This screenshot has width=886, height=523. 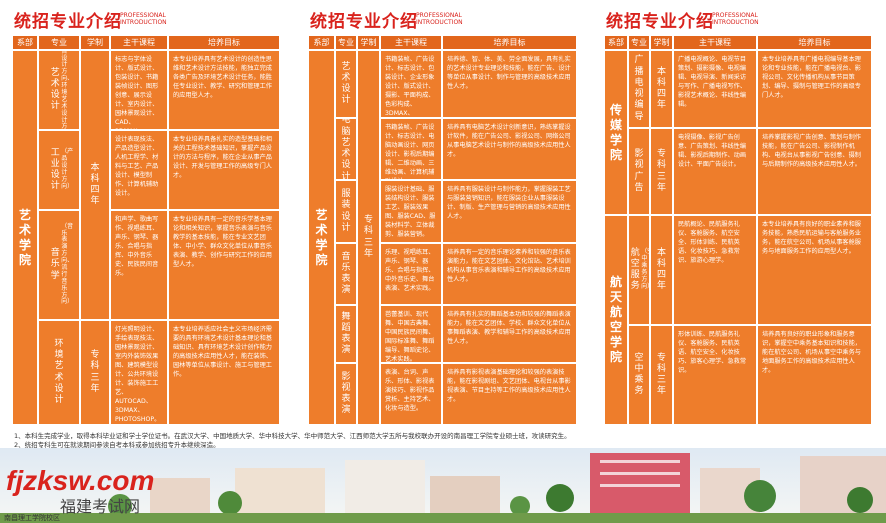 I want to click on department-cell: 传媒学院, so click(x=616, y=132).